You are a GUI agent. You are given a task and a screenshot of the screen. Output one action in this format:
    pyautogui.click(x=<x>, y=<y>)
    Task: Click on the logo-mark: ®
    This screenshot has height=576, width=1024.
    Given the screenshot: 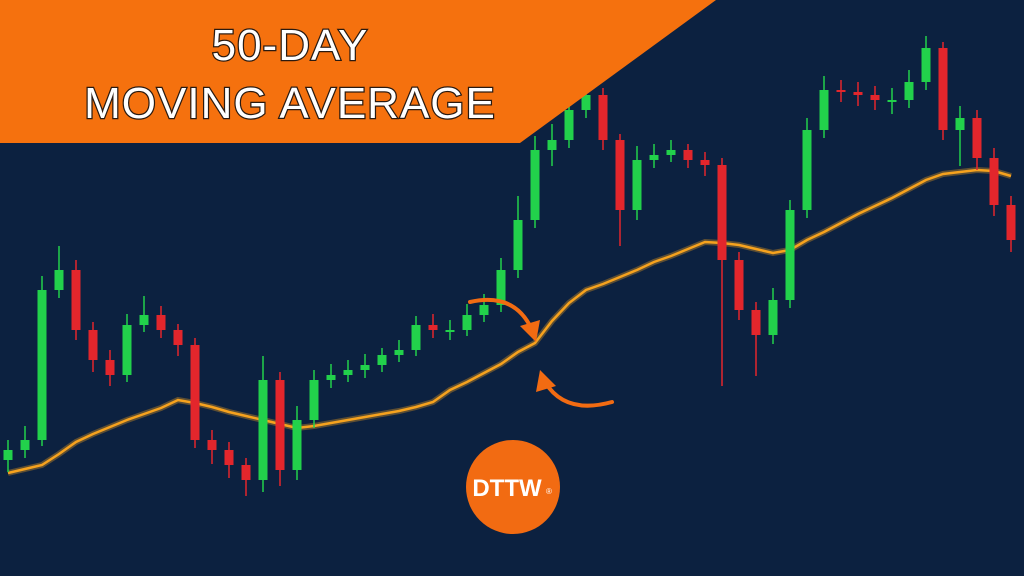 What is the action you would take?
    pyautogui.click(x=549, y=491)
    